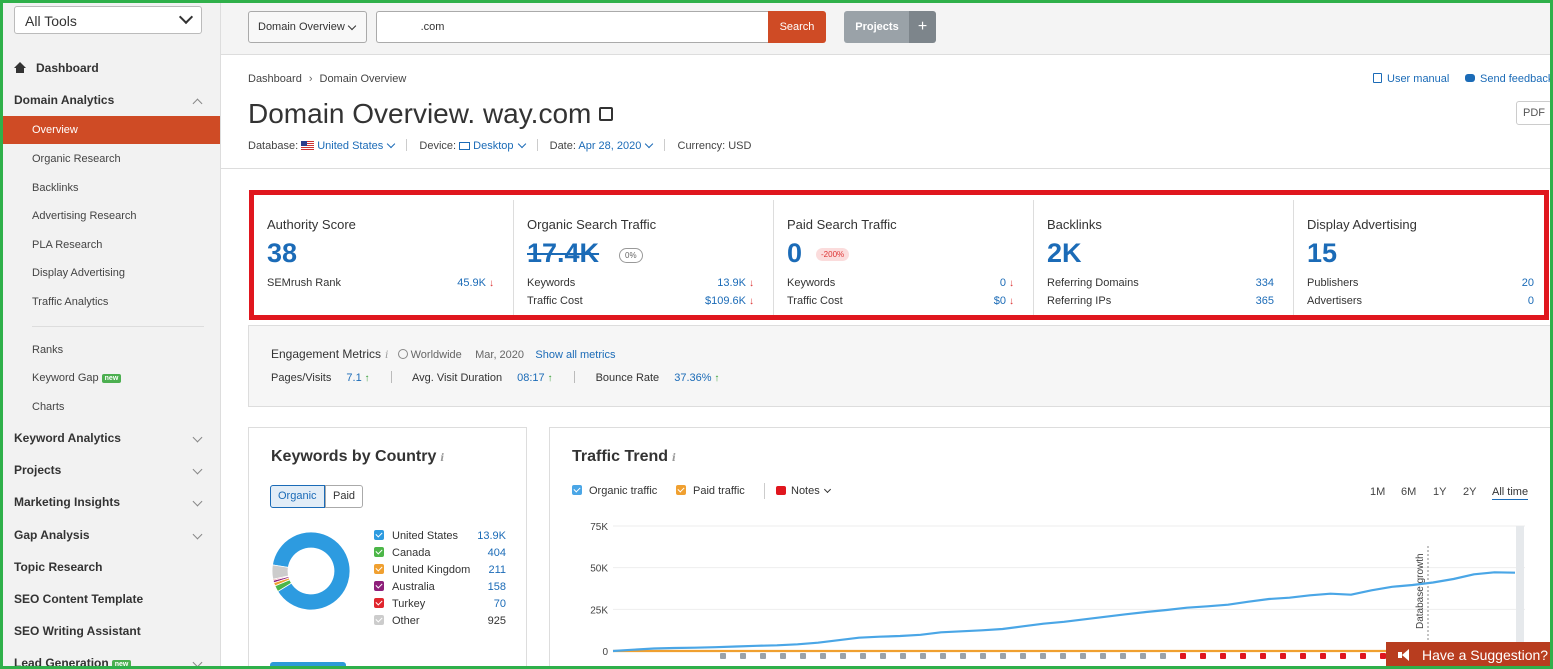 This screenshot has height=669, width=1553. What do you see at coordinates (111, 378) in the screenshot?
I see `sidebar-item-keyword-gap: Keyword Gap new` at bounding box center [111, 378].